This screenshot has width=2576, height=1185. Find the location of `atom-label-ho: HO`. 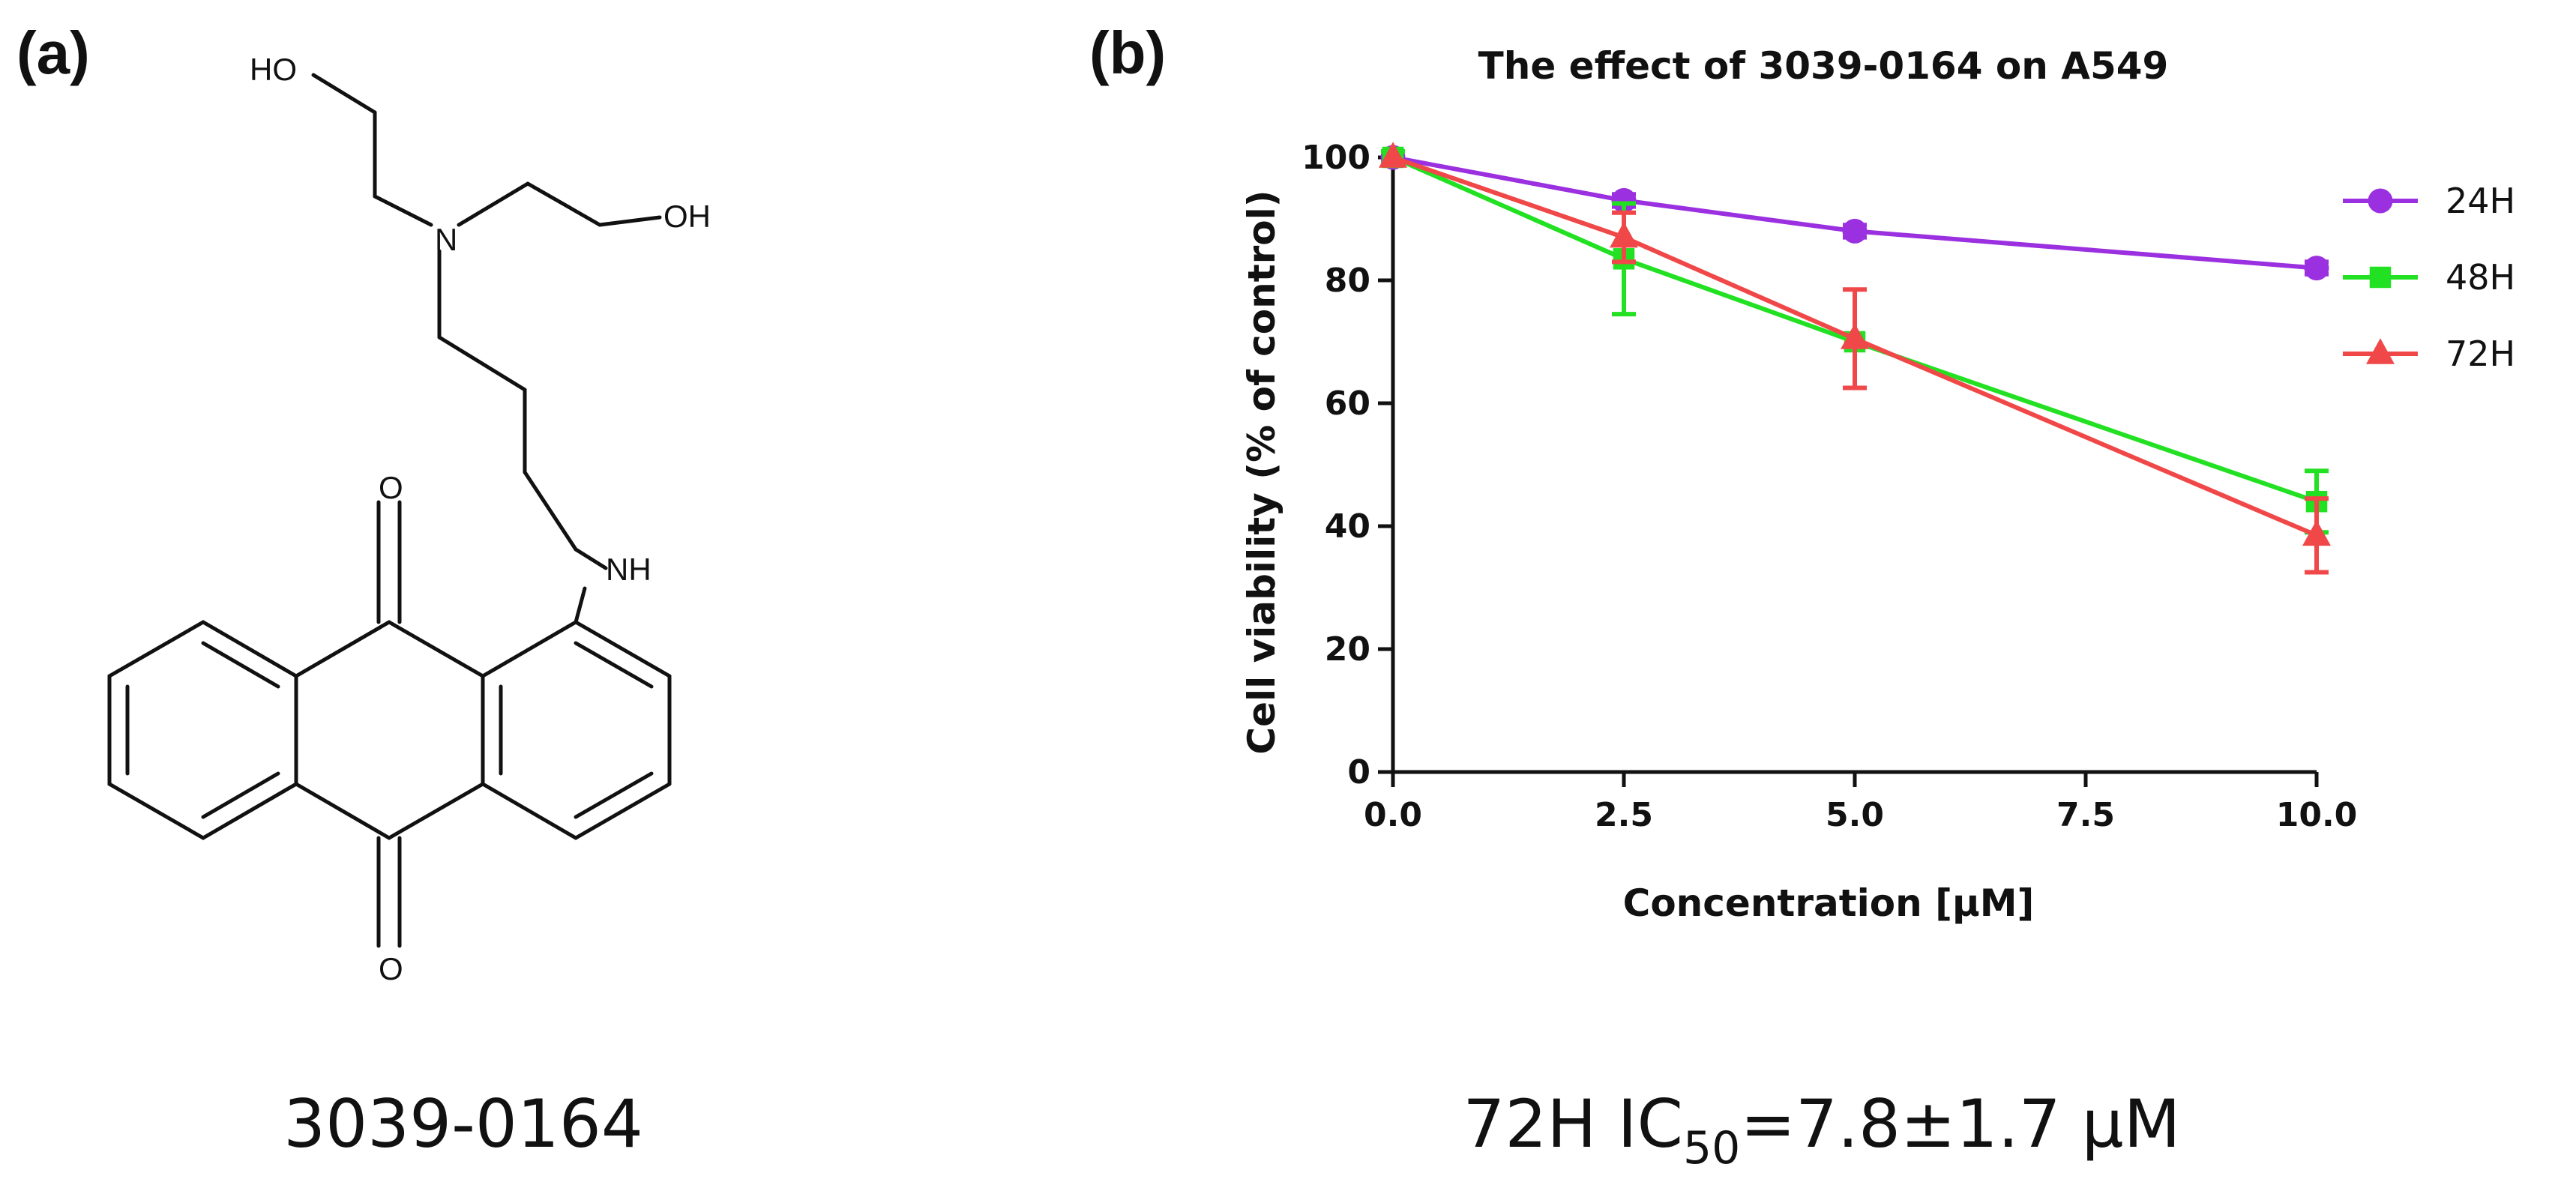

atom-label-ho: HO is located at coordinates (273, 69).